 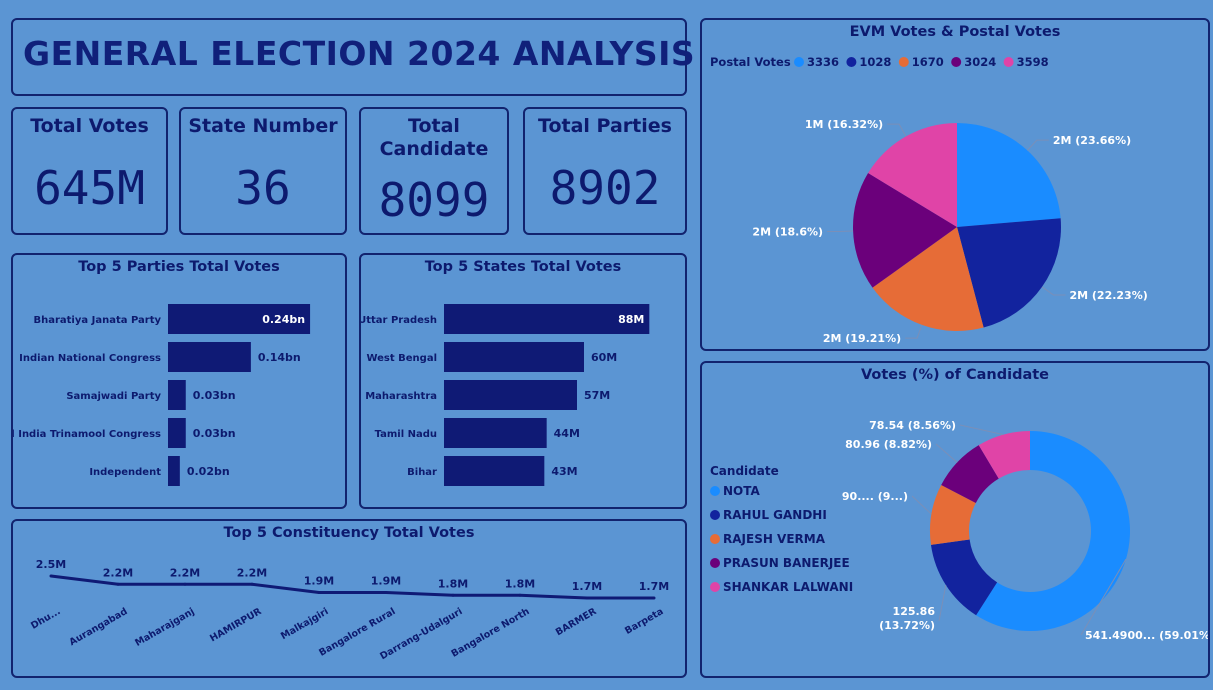 I want to click on legend-item: PRASUN BANERJEE, so click(x=786, y=563).